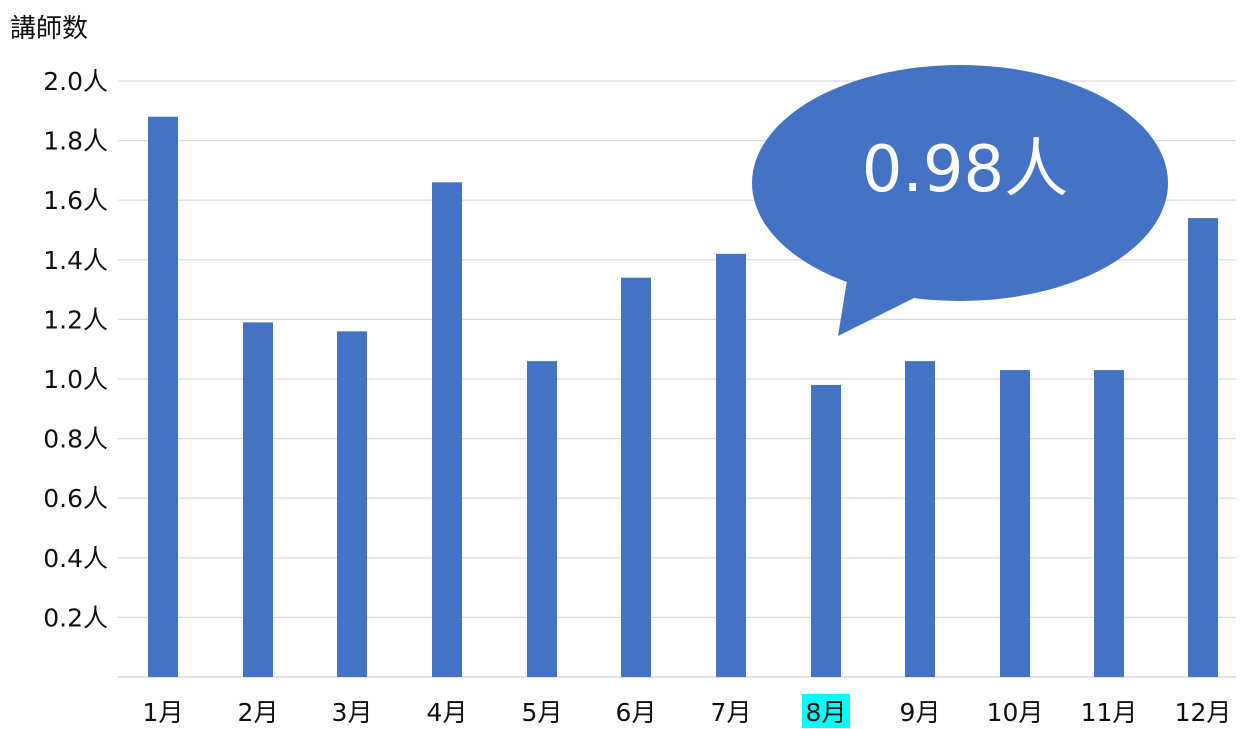 This screenshot has height=729, width=1240. I want to click on x-tick-labels: 1月 2月 3月 4月 5月 6月 7月 8月 9月 10月 11月 12月, so click(687, 711).